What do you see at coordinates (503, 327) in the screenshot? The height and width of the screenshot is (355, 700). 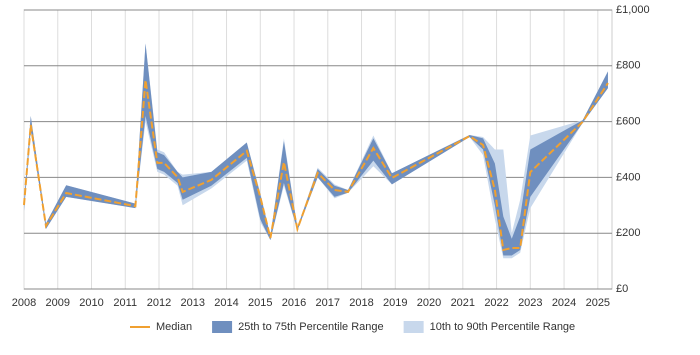 I see `legend-label: 10th to 90th Percentile Range` at bounding box center [503, 327].